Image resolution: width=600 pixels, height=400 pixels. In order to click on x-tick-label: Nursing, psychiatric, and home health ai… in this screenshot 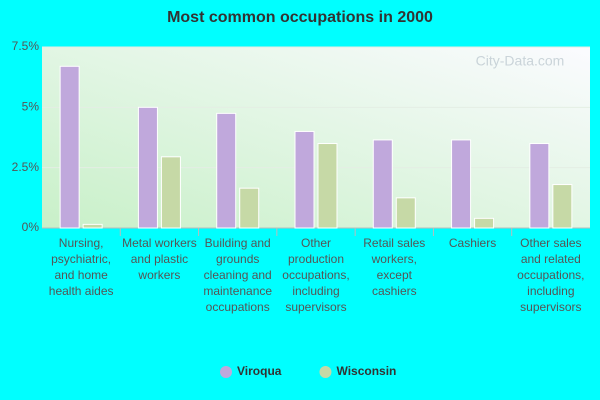, I will do `click(81, 267)`.